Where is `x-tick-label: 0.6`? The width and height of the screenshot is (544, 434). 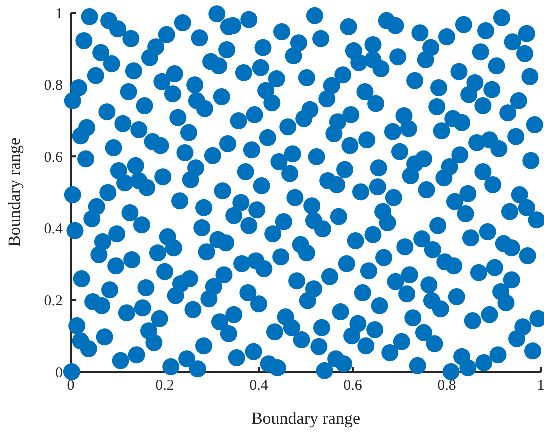
x-tick-label: 0.6 is located at coordinates (353, 386).